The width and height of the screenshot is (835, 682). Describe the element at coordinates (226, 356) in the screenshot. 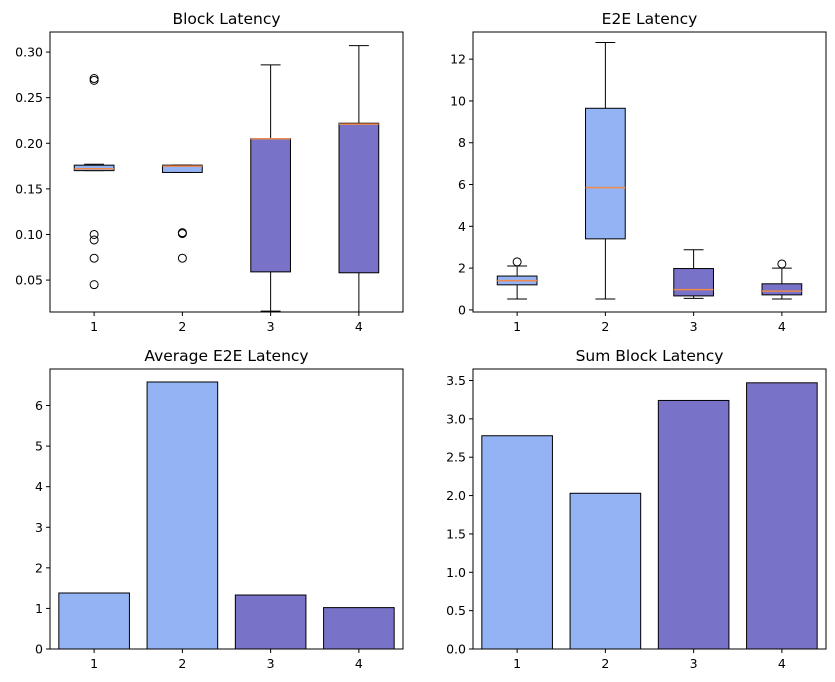

I see `chart-title: Average E2E Latency` at that location.